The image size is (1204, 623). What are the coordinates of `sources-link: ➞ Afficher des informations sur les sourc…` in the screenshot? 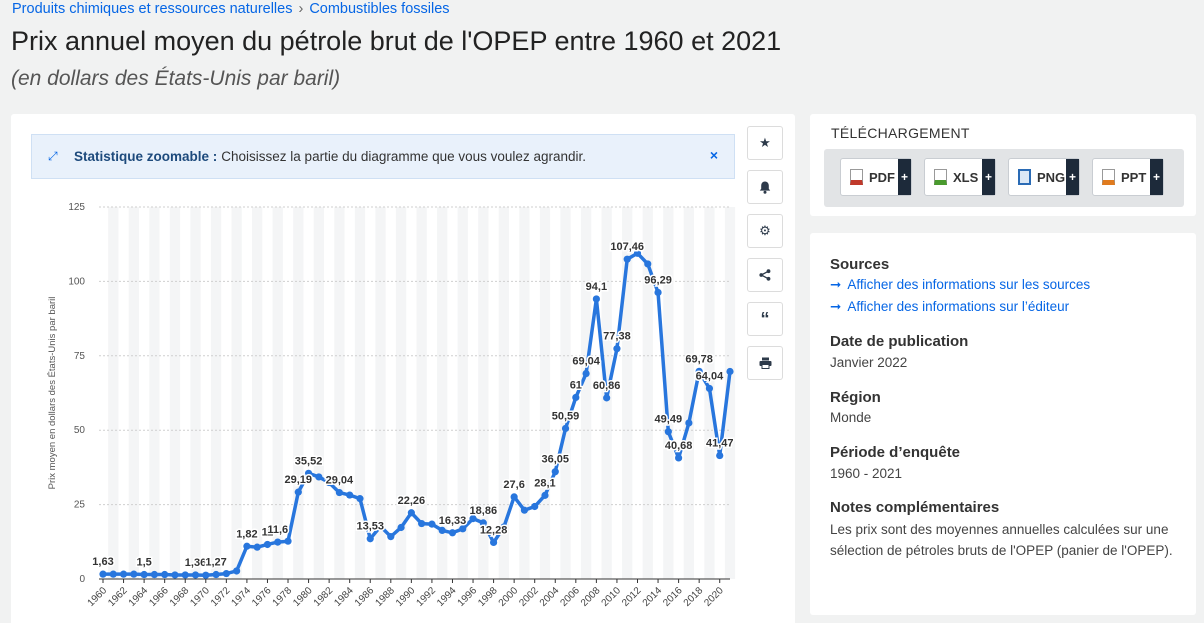 It's located at (960, 285).